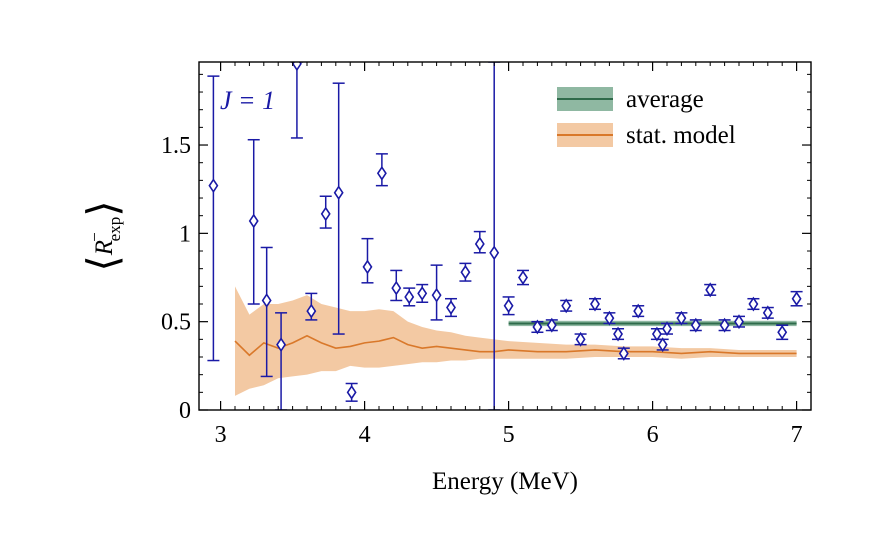 The width and height of the screenshot is (870, 550). Describe the element at coordinates (176, 146) in the screenshot. I see `y-tick-label: 1.5` at that location.